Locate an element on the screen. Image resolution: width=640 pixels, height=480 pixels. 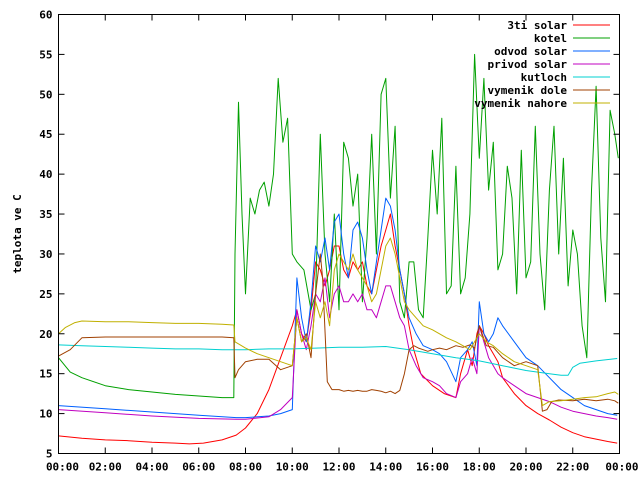
legend-label-odvod-solar: odvod solar is located at coordinates (530, 51).